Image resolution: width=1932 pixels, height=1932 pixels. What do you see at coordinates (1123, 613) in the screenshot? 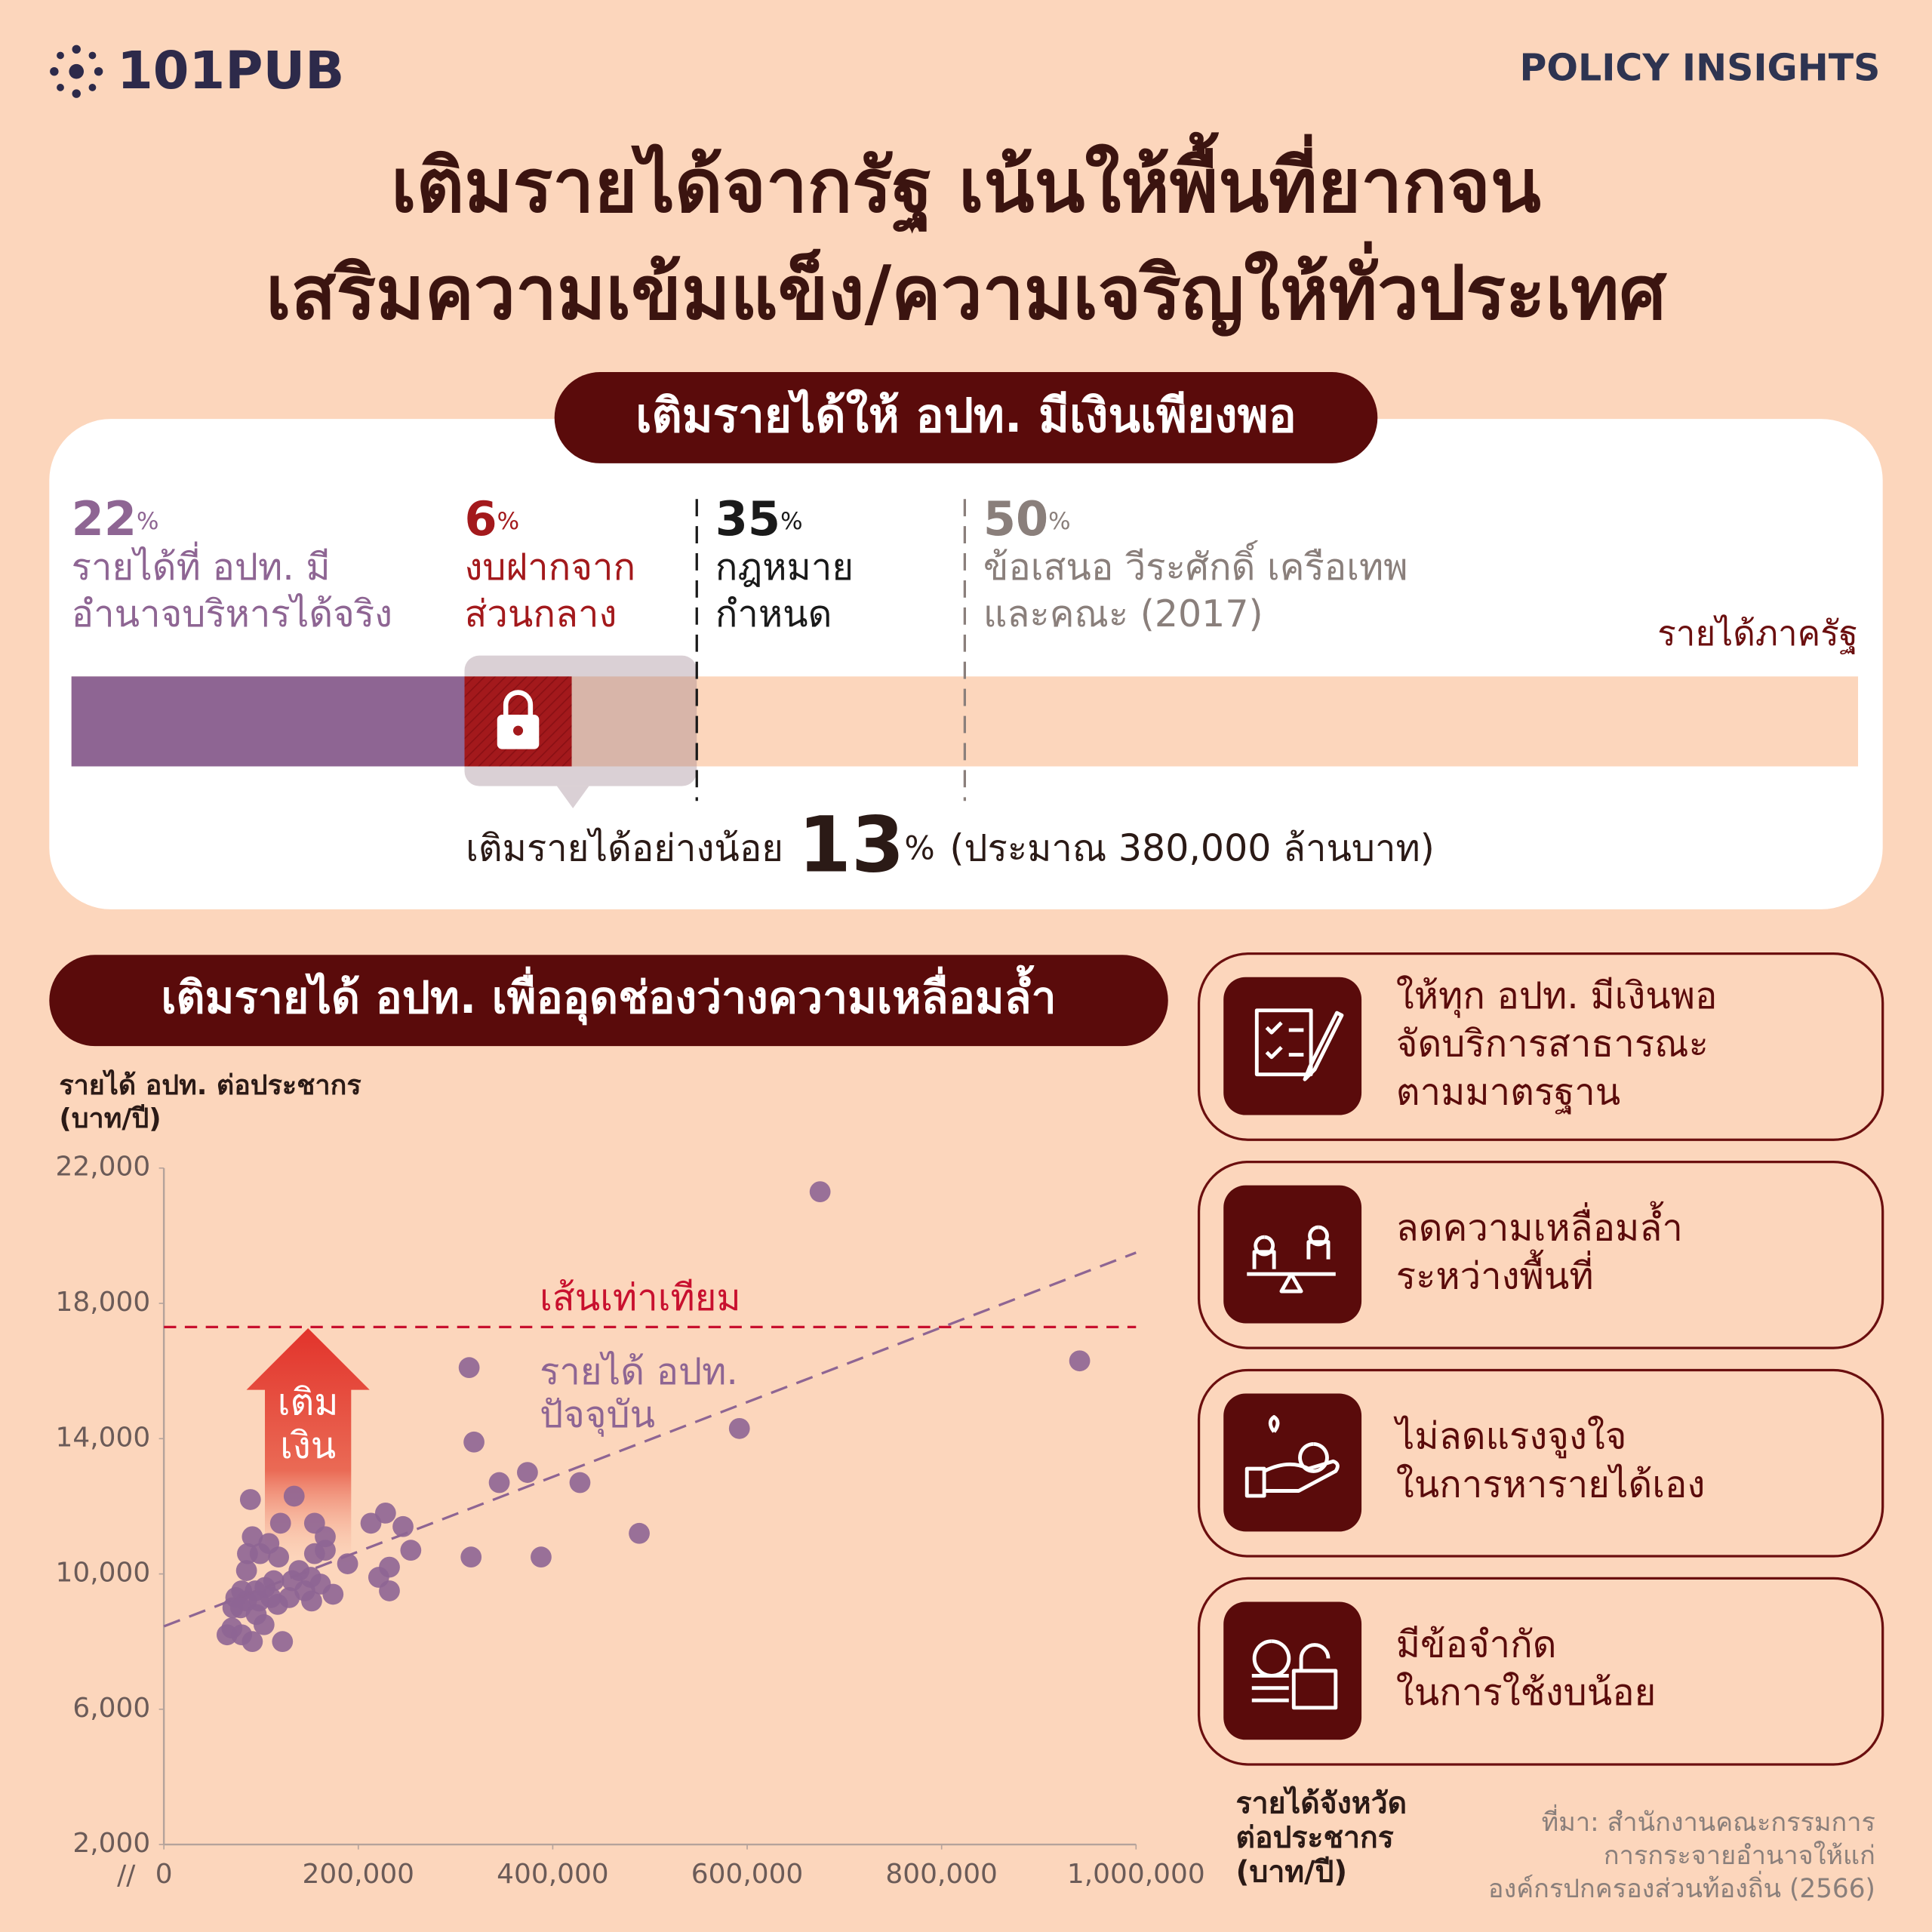
I see `marker-label: และคณะ (2017)` at bounding box center [1123, 613].